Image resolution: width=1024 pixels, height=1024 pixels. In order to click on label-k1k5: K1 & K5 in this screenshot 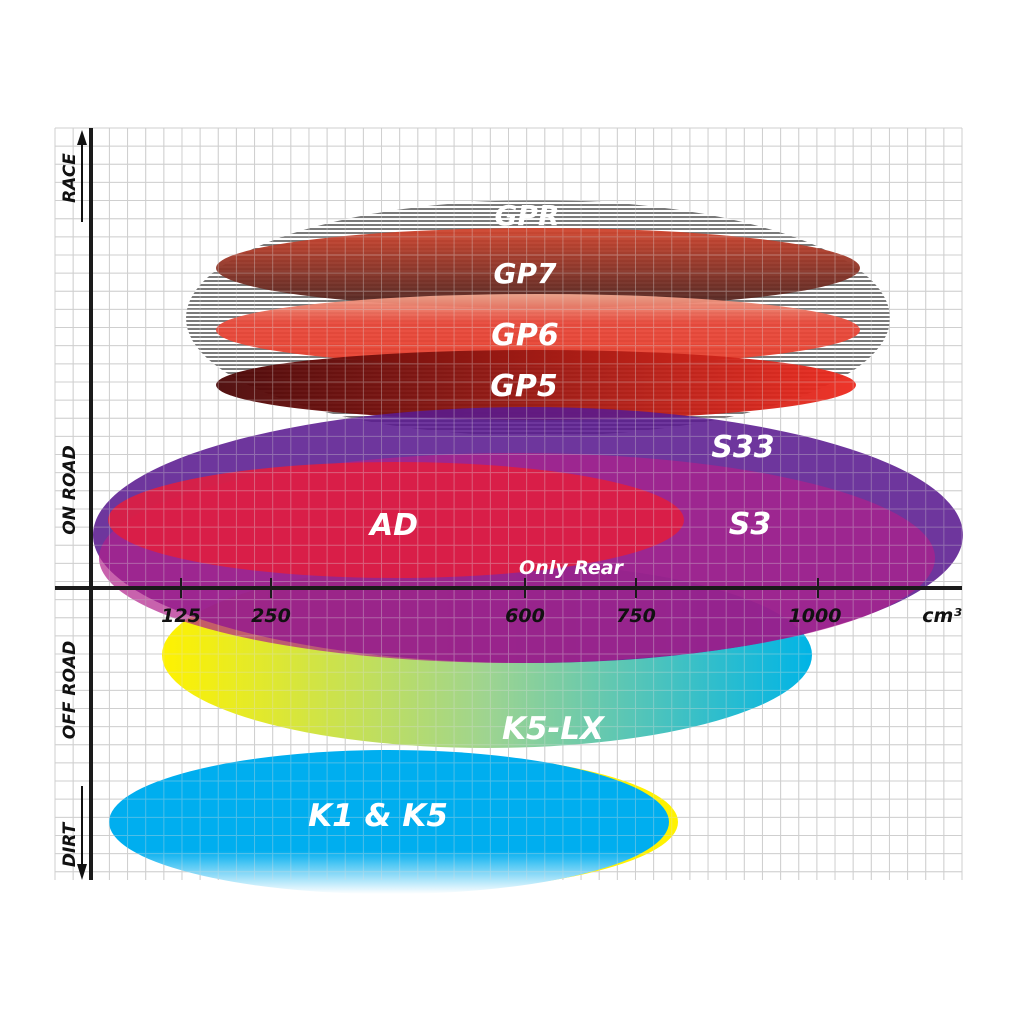, I will do `click(378, 816)`.